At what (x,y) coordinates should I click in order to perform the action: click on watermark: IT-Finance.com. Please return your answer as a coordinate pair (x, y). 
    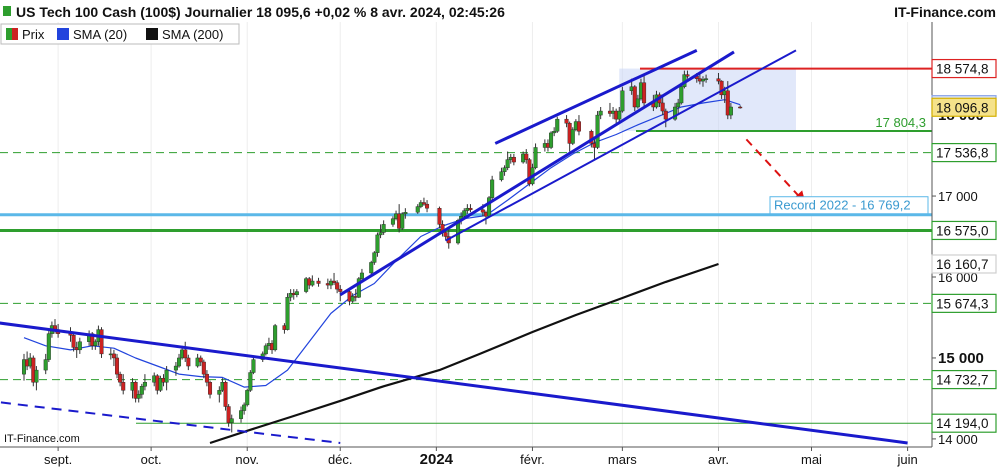
    Looking at the image, I should click on (42, 439).